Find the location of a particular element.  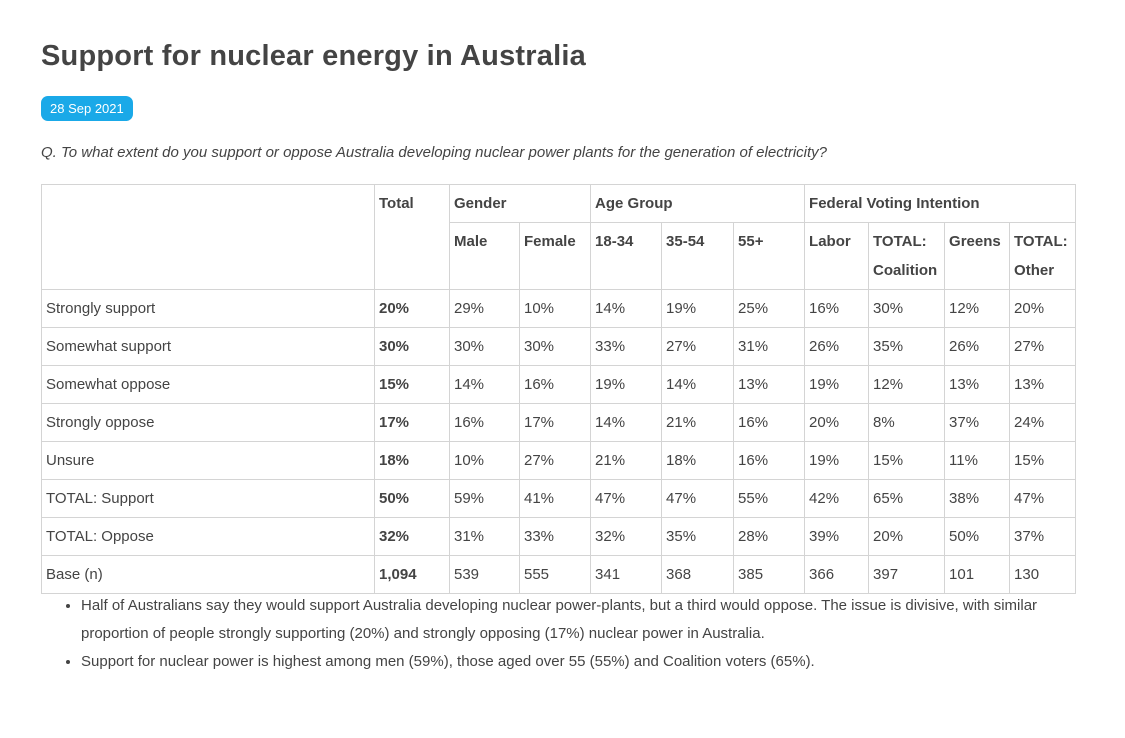

header-cell is located at coordinates (208, 237).